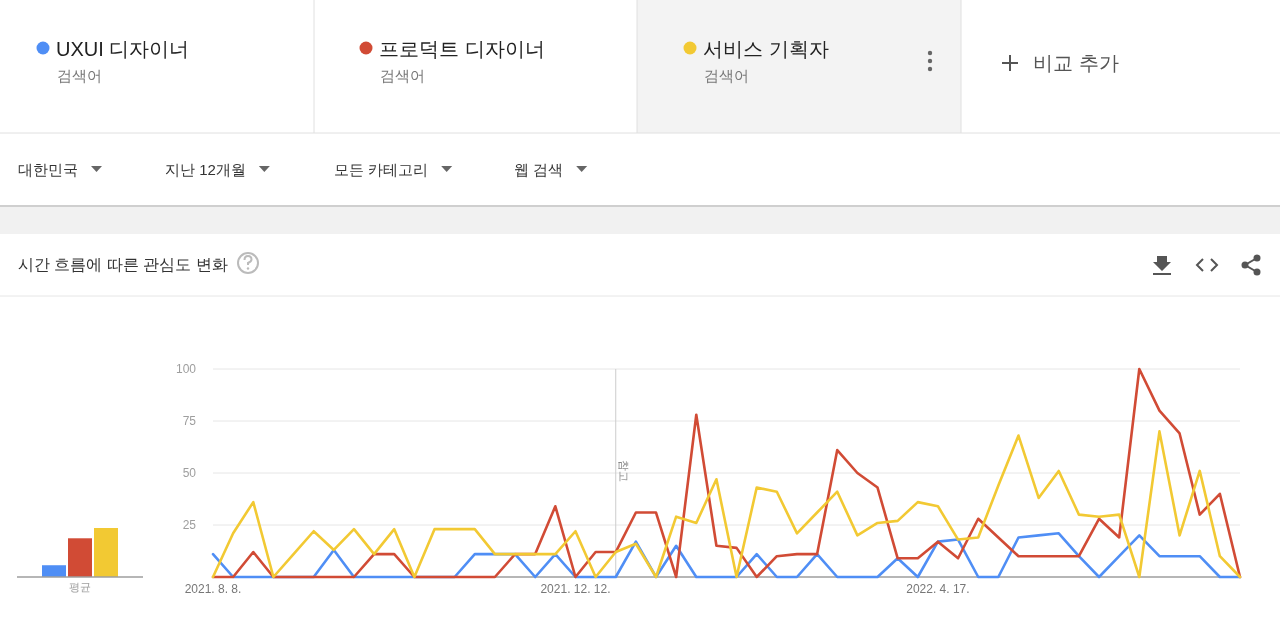 The height and width of the screenshot is (644, 1280). What do you see at coordinates (575, 589) in the screenshot?
I see `x-tick-label: 2021. 12. 12.` at bounding box center [575, 589].